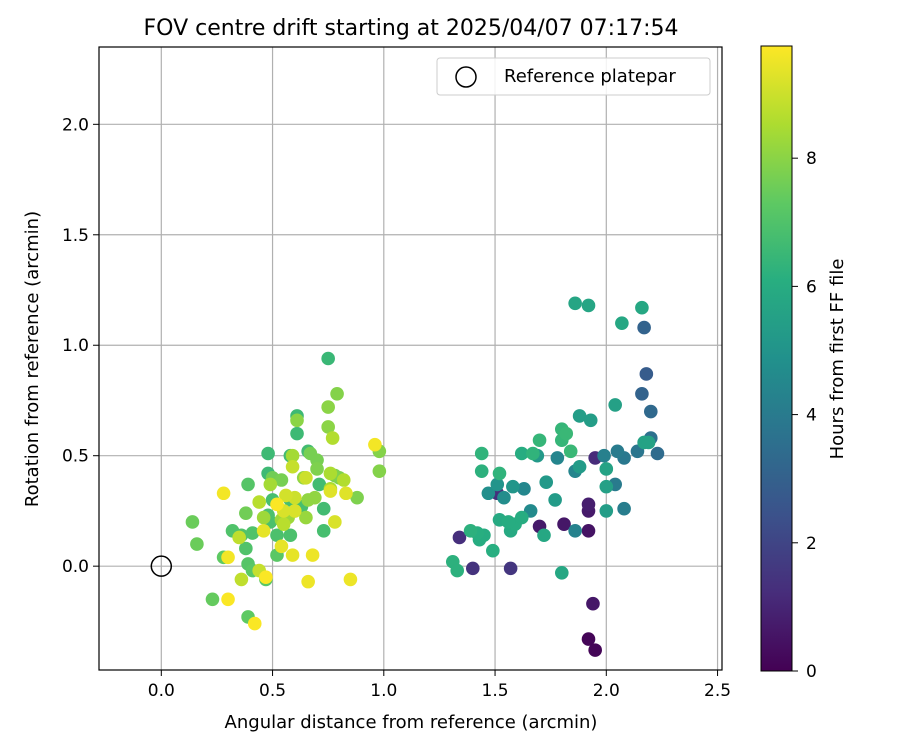 The width and height of the screenshot is (900, 750). Describe the element at coordinates (75, 236) in the screenshot. I see `y-tick-label: 1.5` at that location.